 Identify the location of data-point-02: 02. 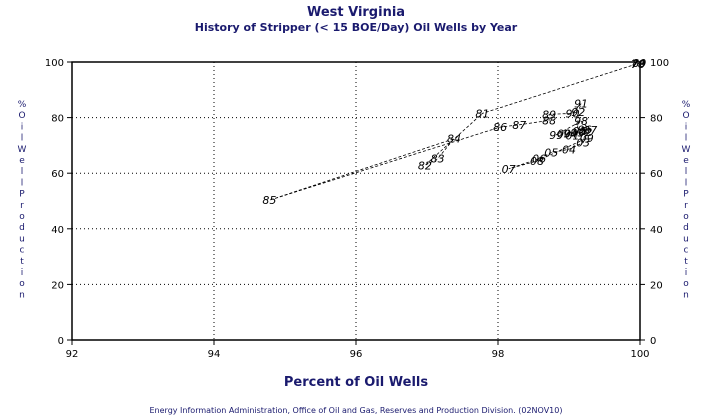
(585, 132).